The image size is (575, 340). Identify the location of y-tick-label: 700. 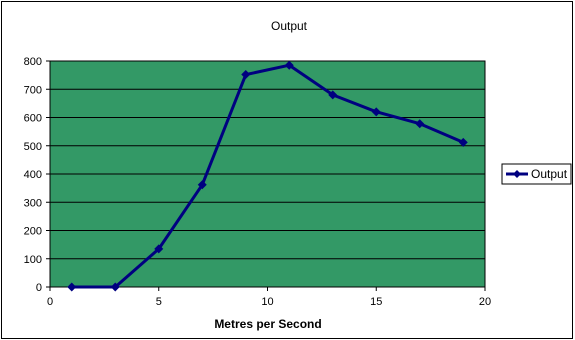
(33, 90).